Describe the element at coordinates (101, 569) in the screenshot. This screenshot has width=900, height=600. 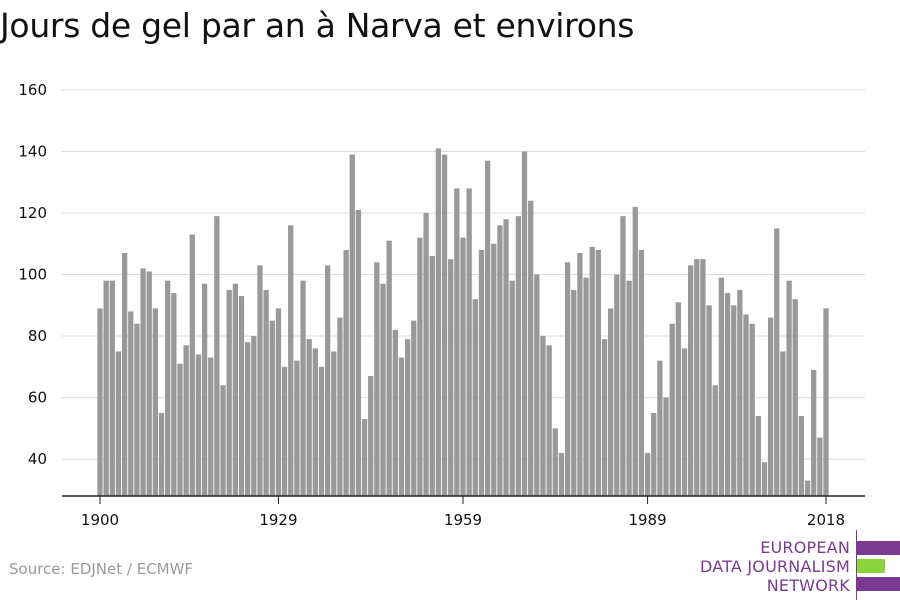
I see `source-note: Source: EDJNet / ECMWF` at that location.